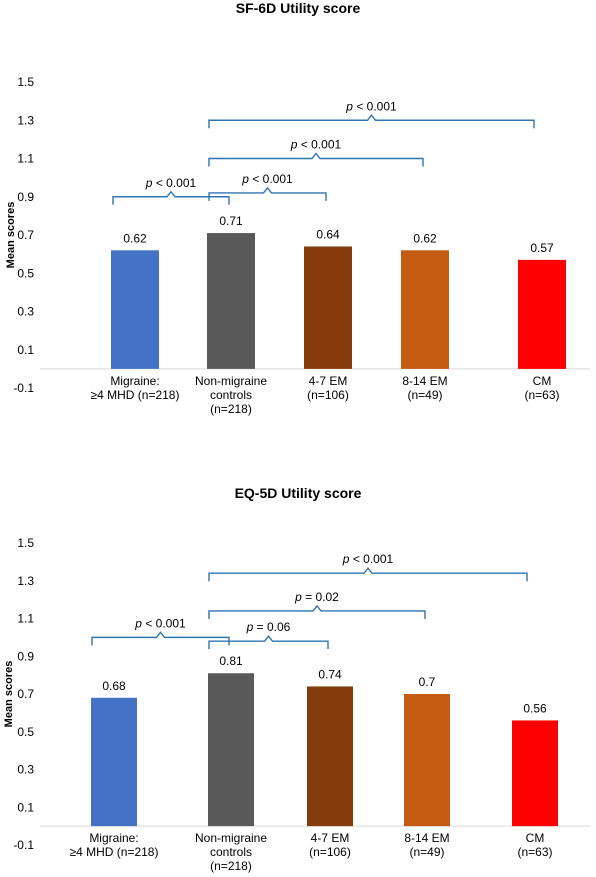  What do you see at coordinates (542, 248) in the screenshot?
I see `bar-value-label: 0.57` at bounding box center [542, 248].